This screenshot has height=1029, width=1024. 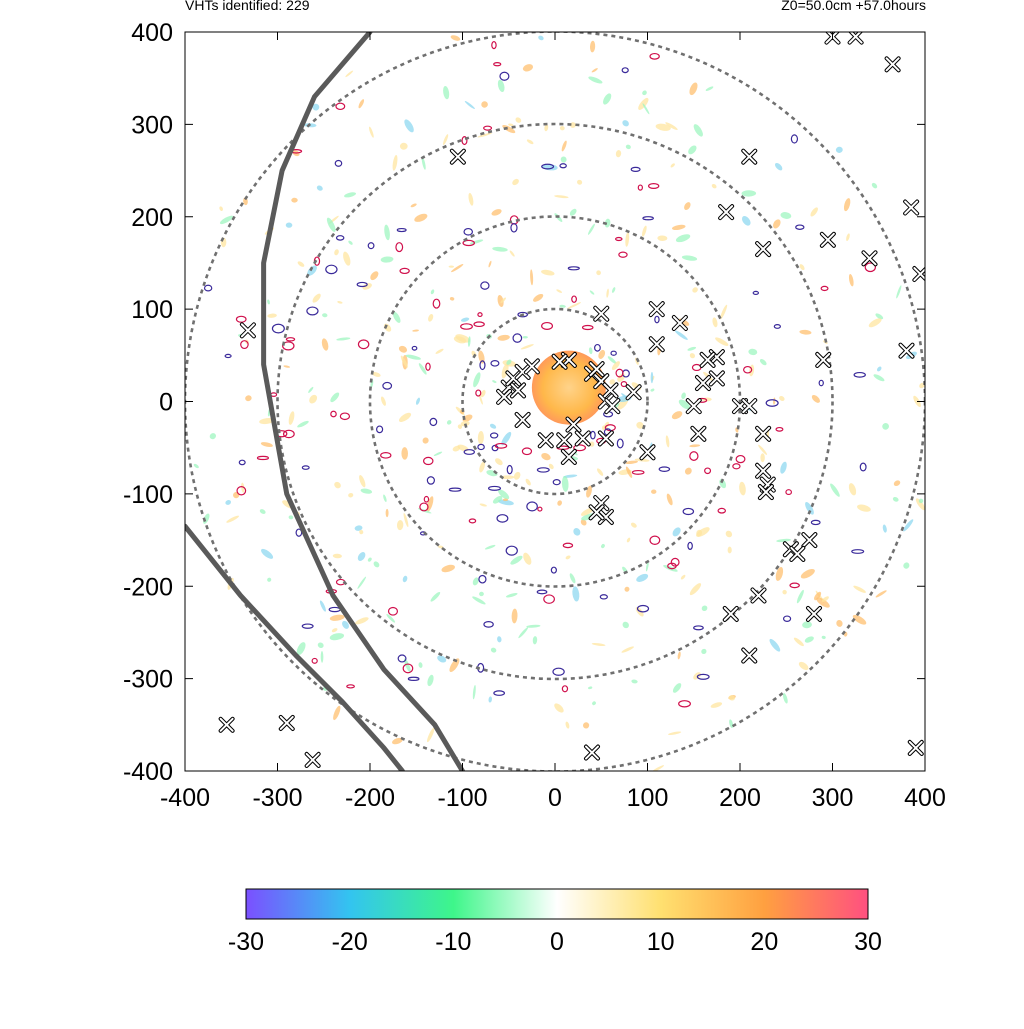 What do you see at coordinates (148, 772) in the screenshot?
I see `y-tick-label: -400` at bounding box center [148, 772].